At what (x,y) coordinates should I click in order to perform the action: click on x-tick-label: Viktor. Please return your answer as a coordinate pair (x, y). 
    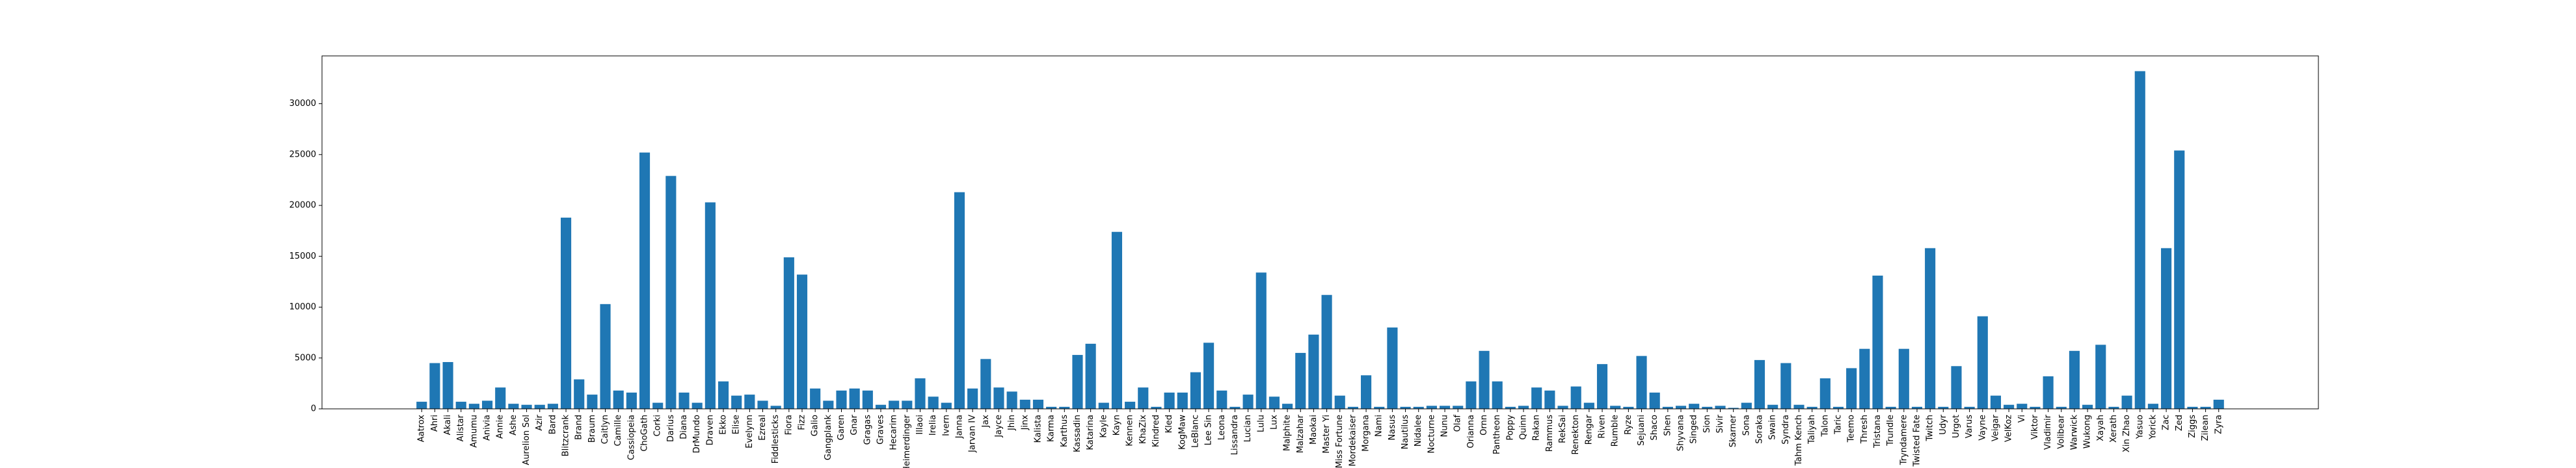
    Looking at the image, I should click on (2035, 427).